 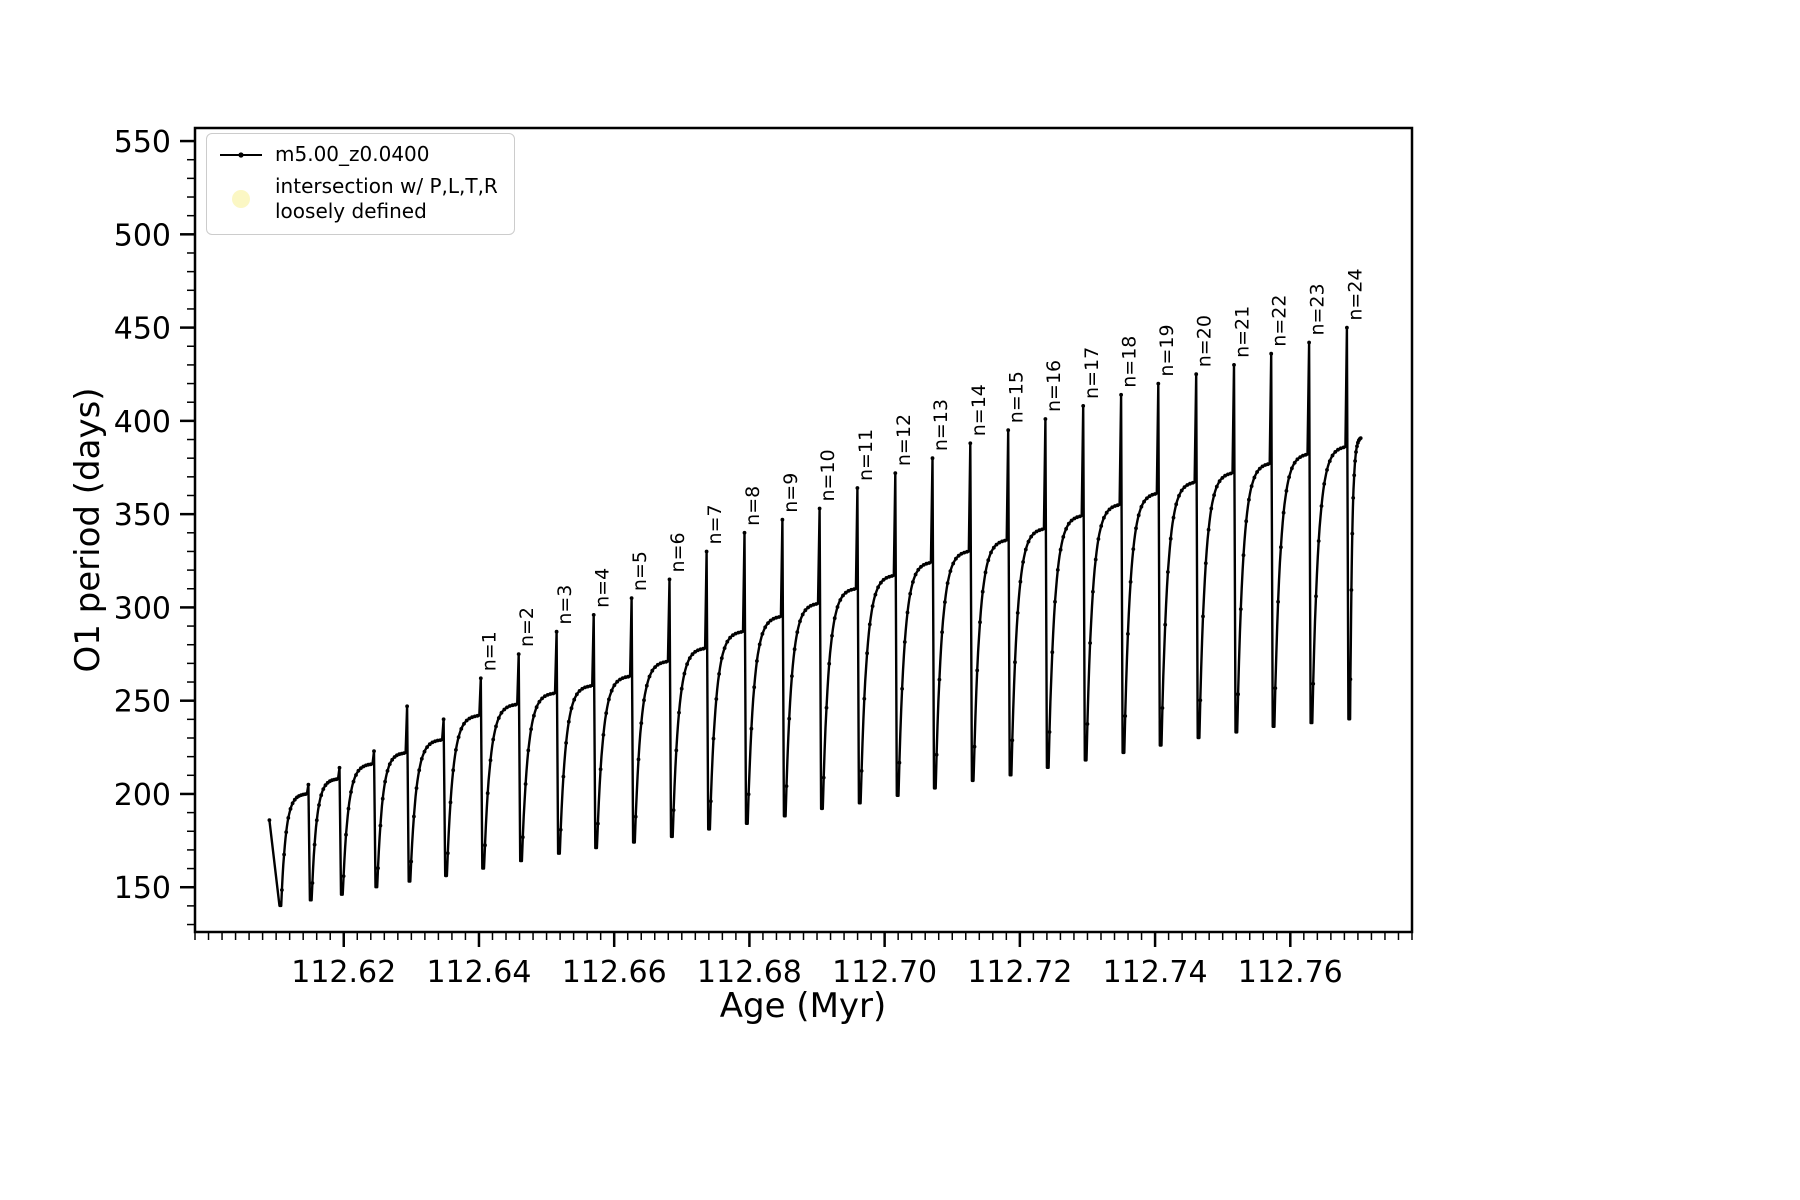 What do you see at coordinates (614, 972) in the screenshot?
I see `x-tick-label: 112.66` at bounding box center [614, 972].